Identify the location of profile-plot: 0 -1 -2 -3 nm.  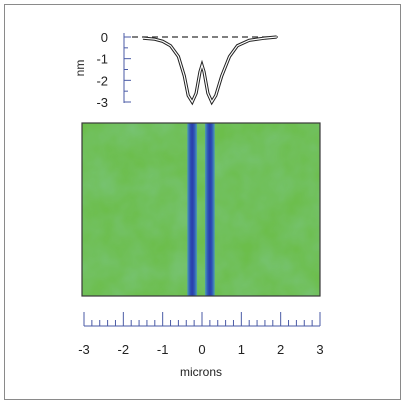
(175, 70).